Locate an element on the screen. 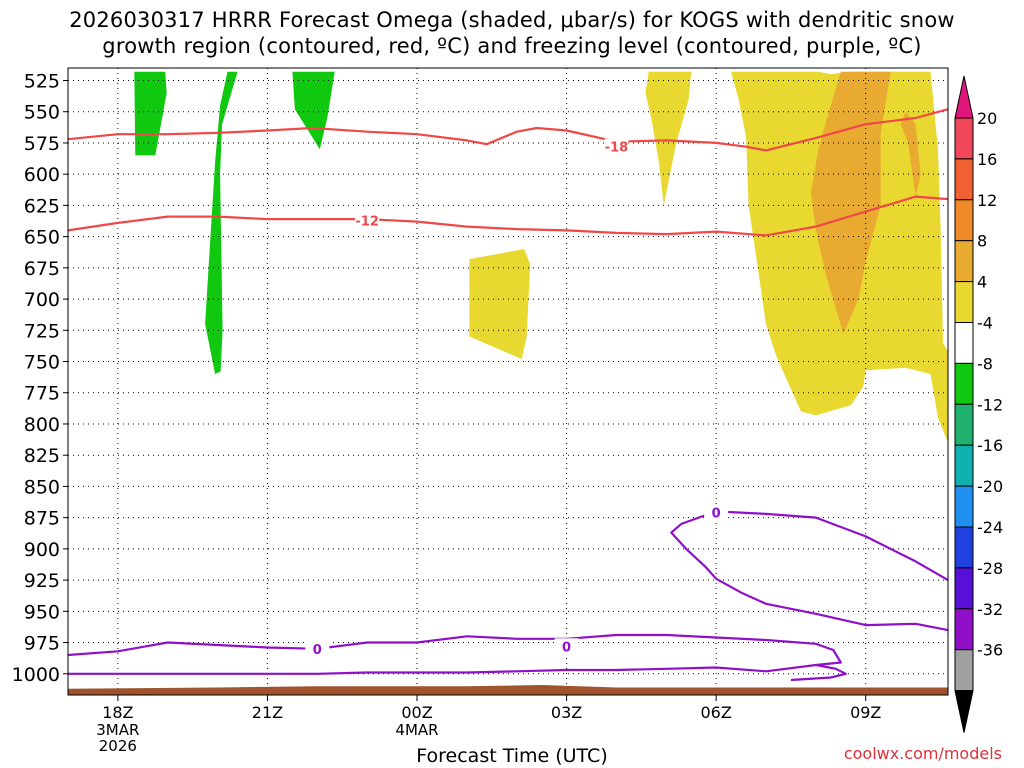 This screenshot has height=768, width=1024. colorbar-label: -4 is located at coordinates (985, 323).